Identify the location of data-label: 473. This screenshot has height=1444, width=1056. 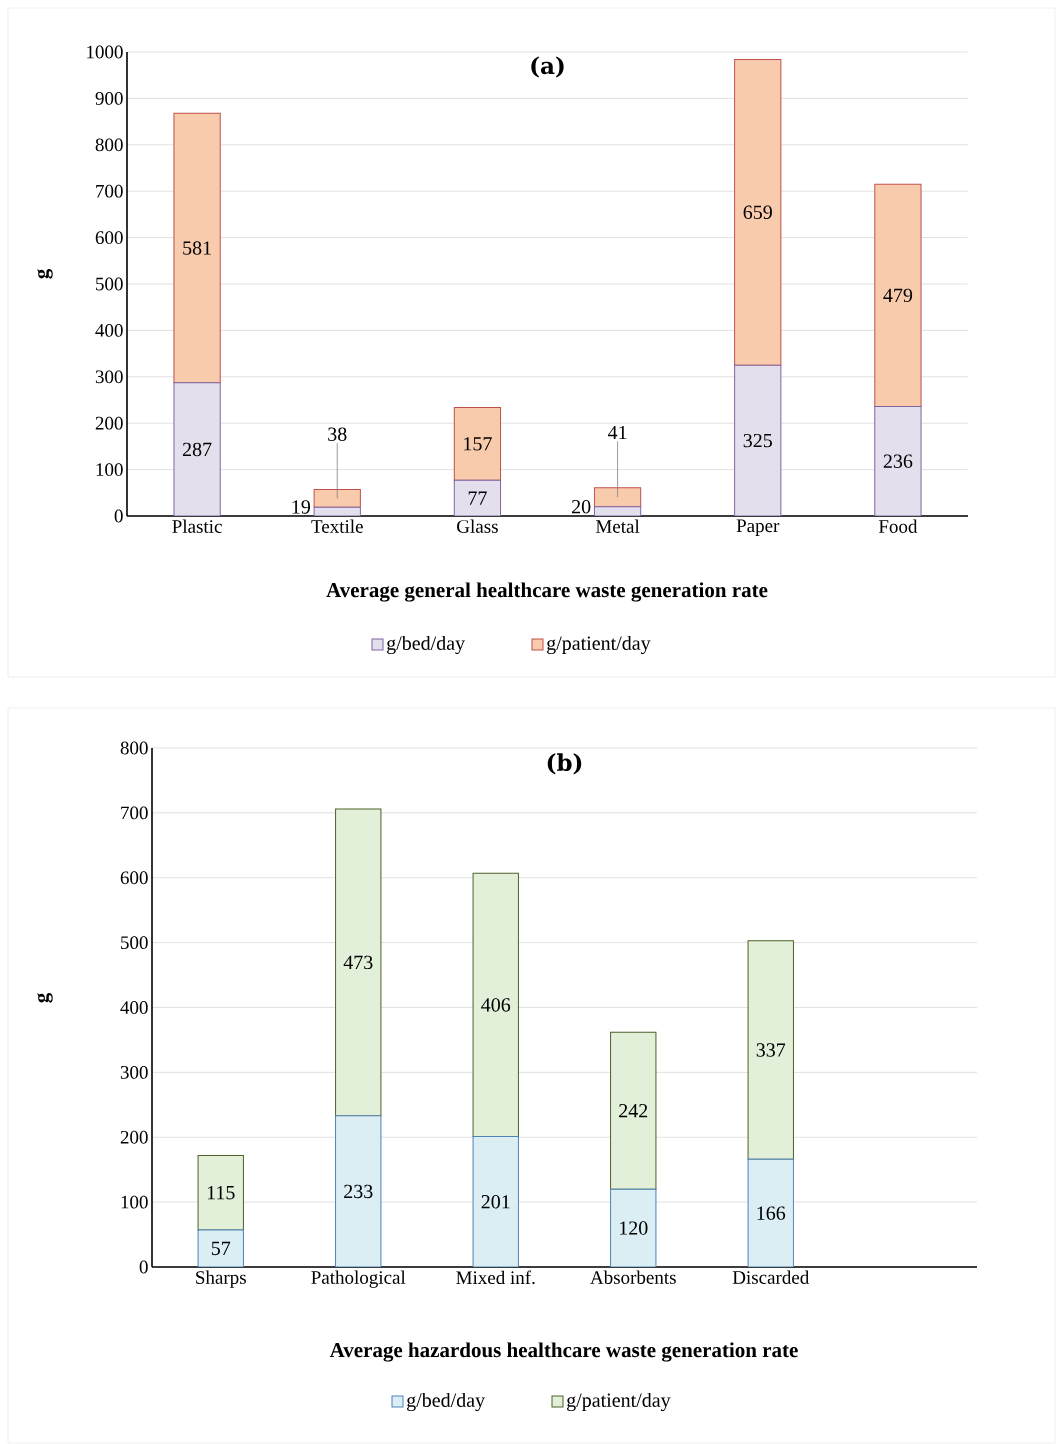
(358, 962).